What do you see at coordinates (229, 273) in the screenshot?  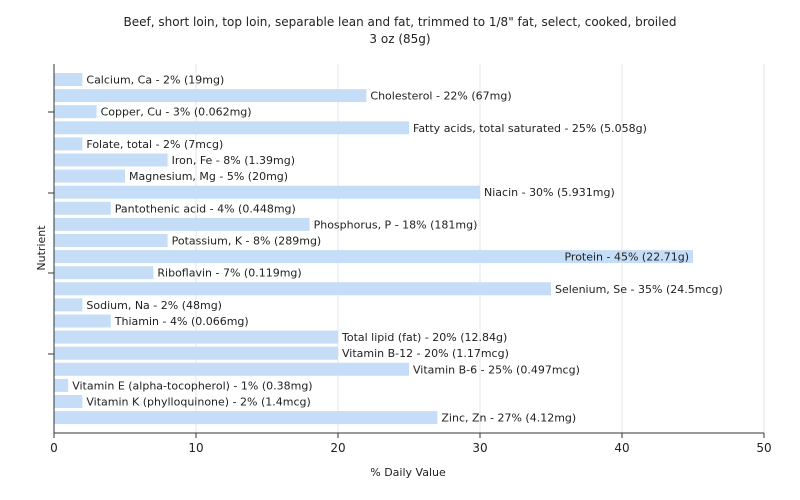 I see `bar-label-12: Riboflavin - 7% (0.119mg)` at bounding box center [229, 273].